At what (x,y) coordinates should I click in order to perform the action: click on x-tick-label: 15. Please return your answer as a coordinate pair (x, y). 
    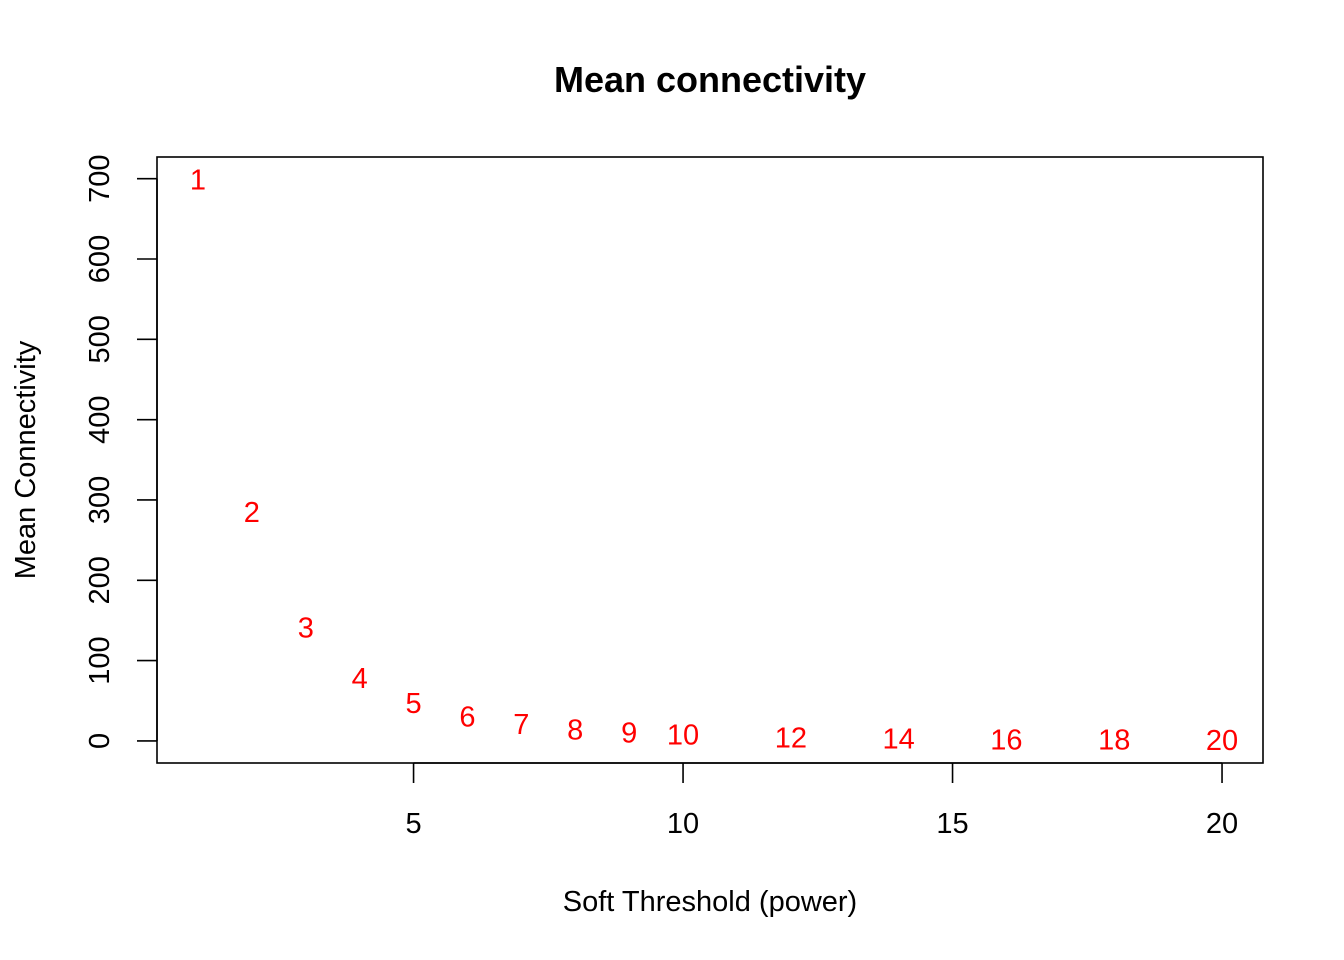
    Looking at the image, I should click on (952, 824).